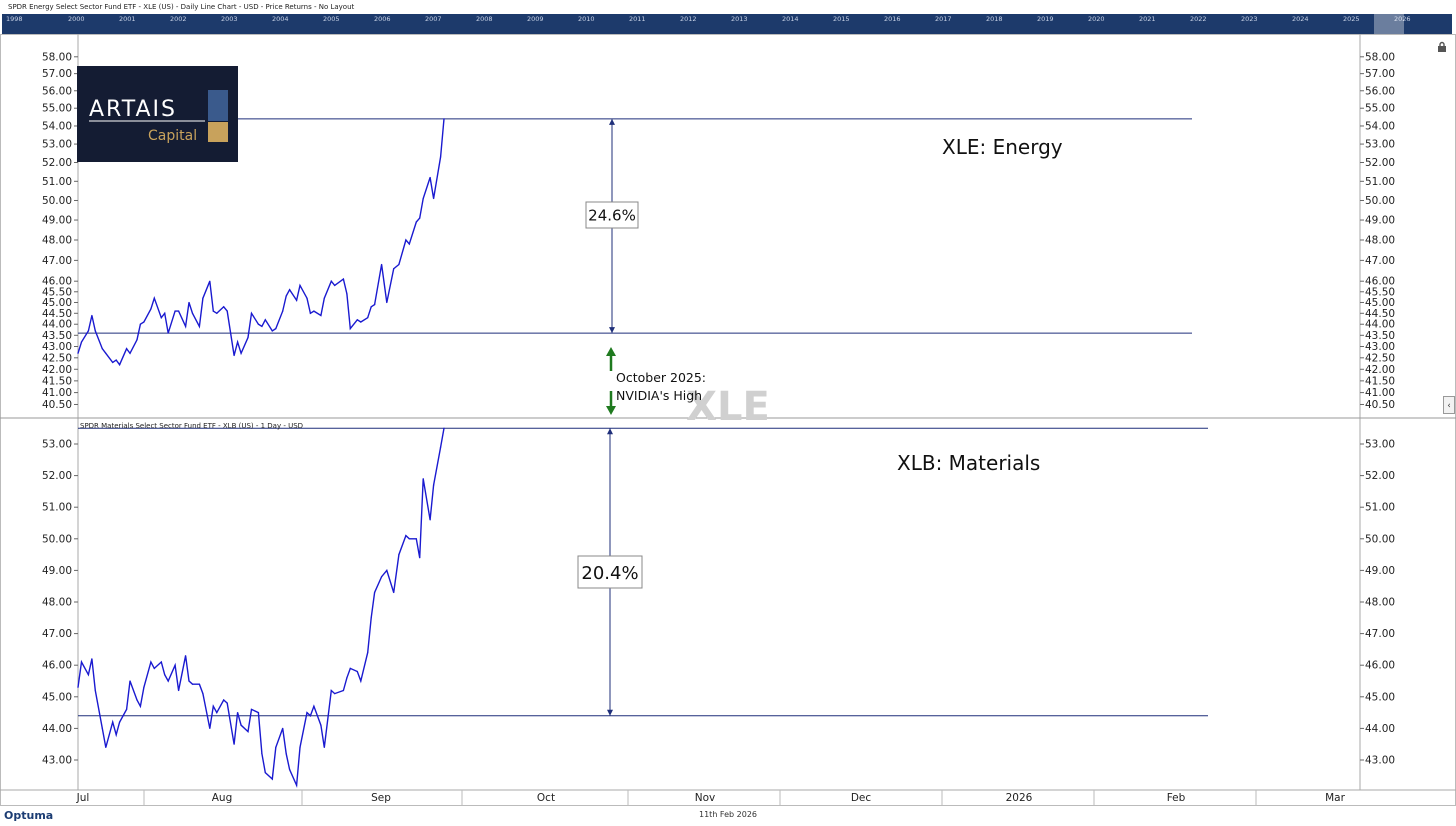 The width and height of the screenshot is (1456, 826). I want to click on y-tick-label-right: 53.00, so click(1380, 145).